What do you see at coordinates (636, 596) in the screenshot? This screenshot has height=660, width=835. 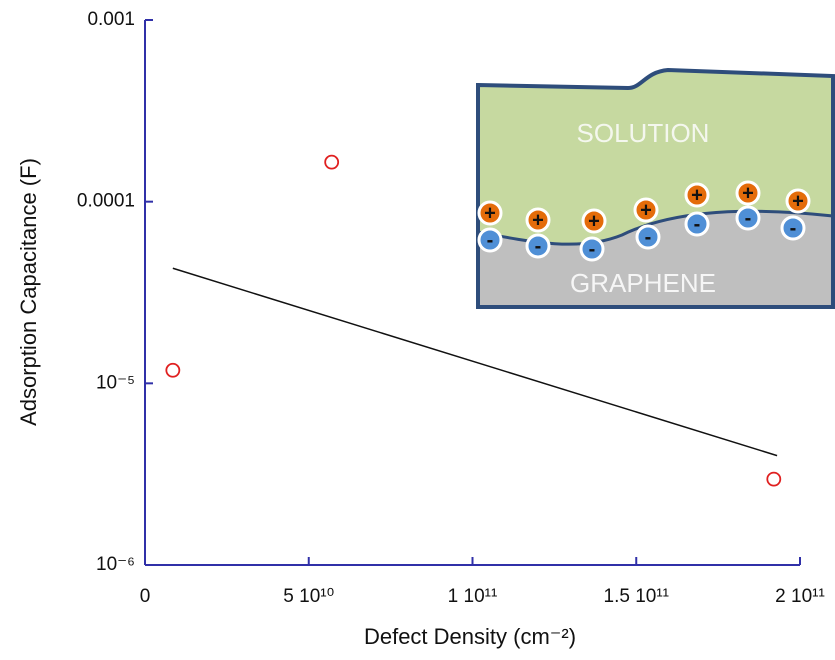 I see `x-tick-label: 1.5 10¹¹` at bounding box center [636, 596].